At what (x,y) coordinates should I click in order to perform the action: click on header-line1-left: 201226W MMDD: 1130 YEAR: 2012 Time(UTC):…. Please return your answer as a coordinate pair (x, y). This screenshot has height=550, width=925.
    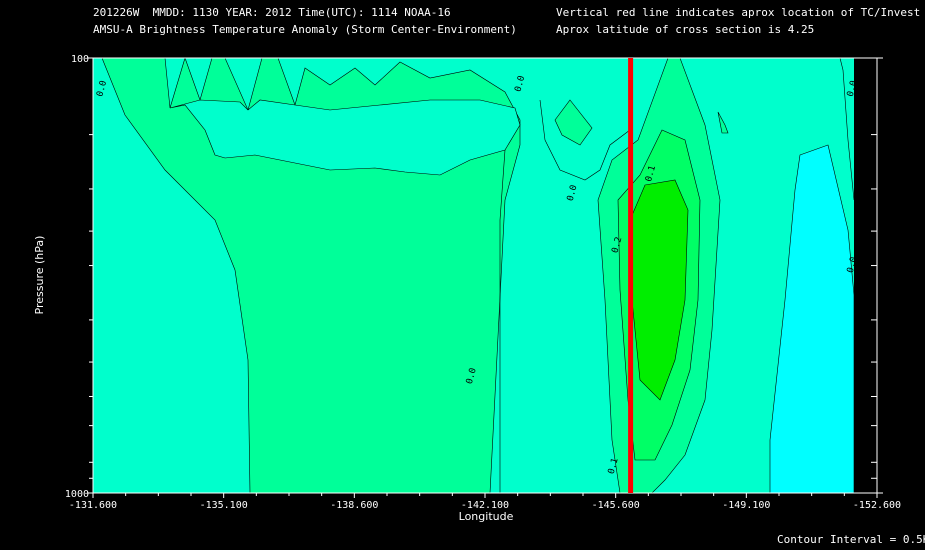
    Looking at the image, I should click on (272, 12).